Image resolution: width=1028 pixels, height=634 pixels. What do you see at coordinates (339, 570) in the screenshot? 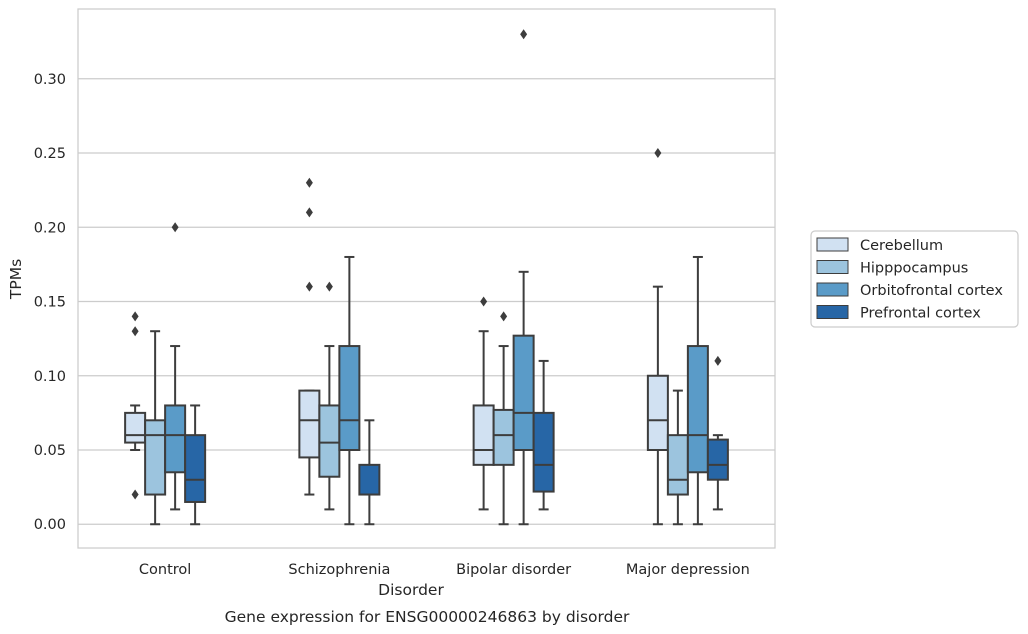
I see `x-tick-label: Schizophrenia` at bounding box center [339, 570].